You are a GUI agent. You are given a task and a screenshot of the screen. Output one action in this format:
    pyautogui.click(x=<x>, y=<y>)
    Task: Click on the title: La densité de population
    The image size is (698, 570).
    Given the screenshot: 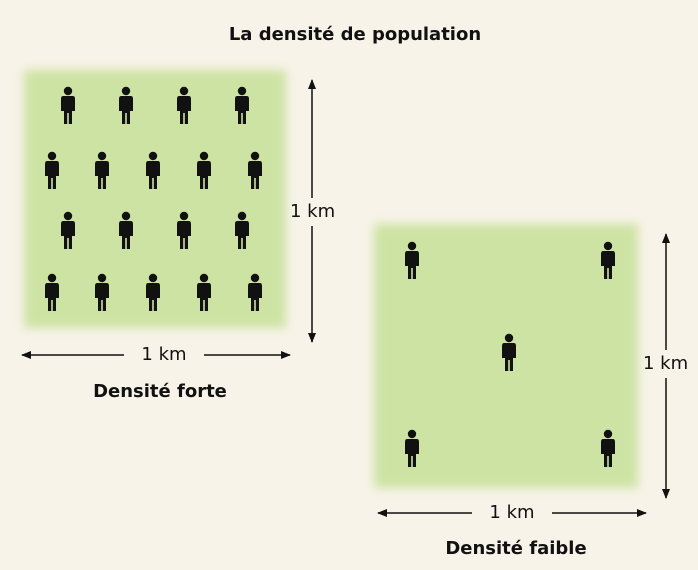 What is the action you would take?
    pyautogui.click(x=355, y=34)
    